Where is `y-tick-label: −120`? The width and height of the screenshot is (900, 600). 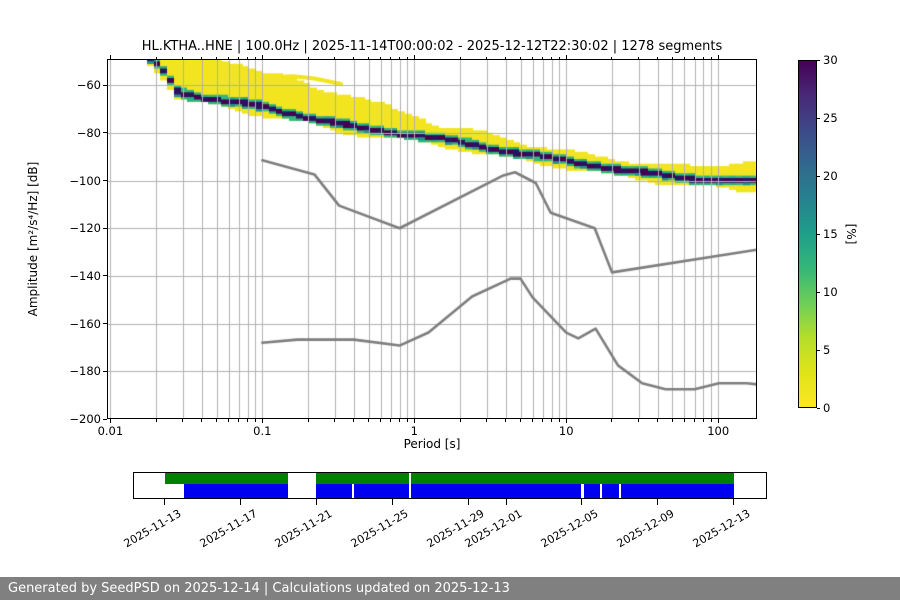 y-tick-label: −120 is located at coordinates (85, 228).